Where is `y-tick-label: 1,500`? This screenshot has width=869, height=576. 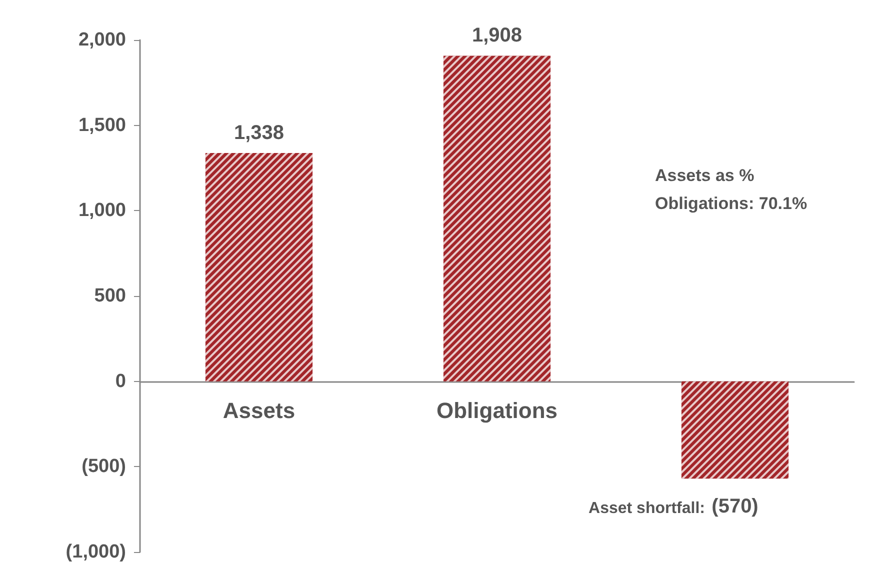 y-tick-label: 1,500 is located at coordinates (102, 125).